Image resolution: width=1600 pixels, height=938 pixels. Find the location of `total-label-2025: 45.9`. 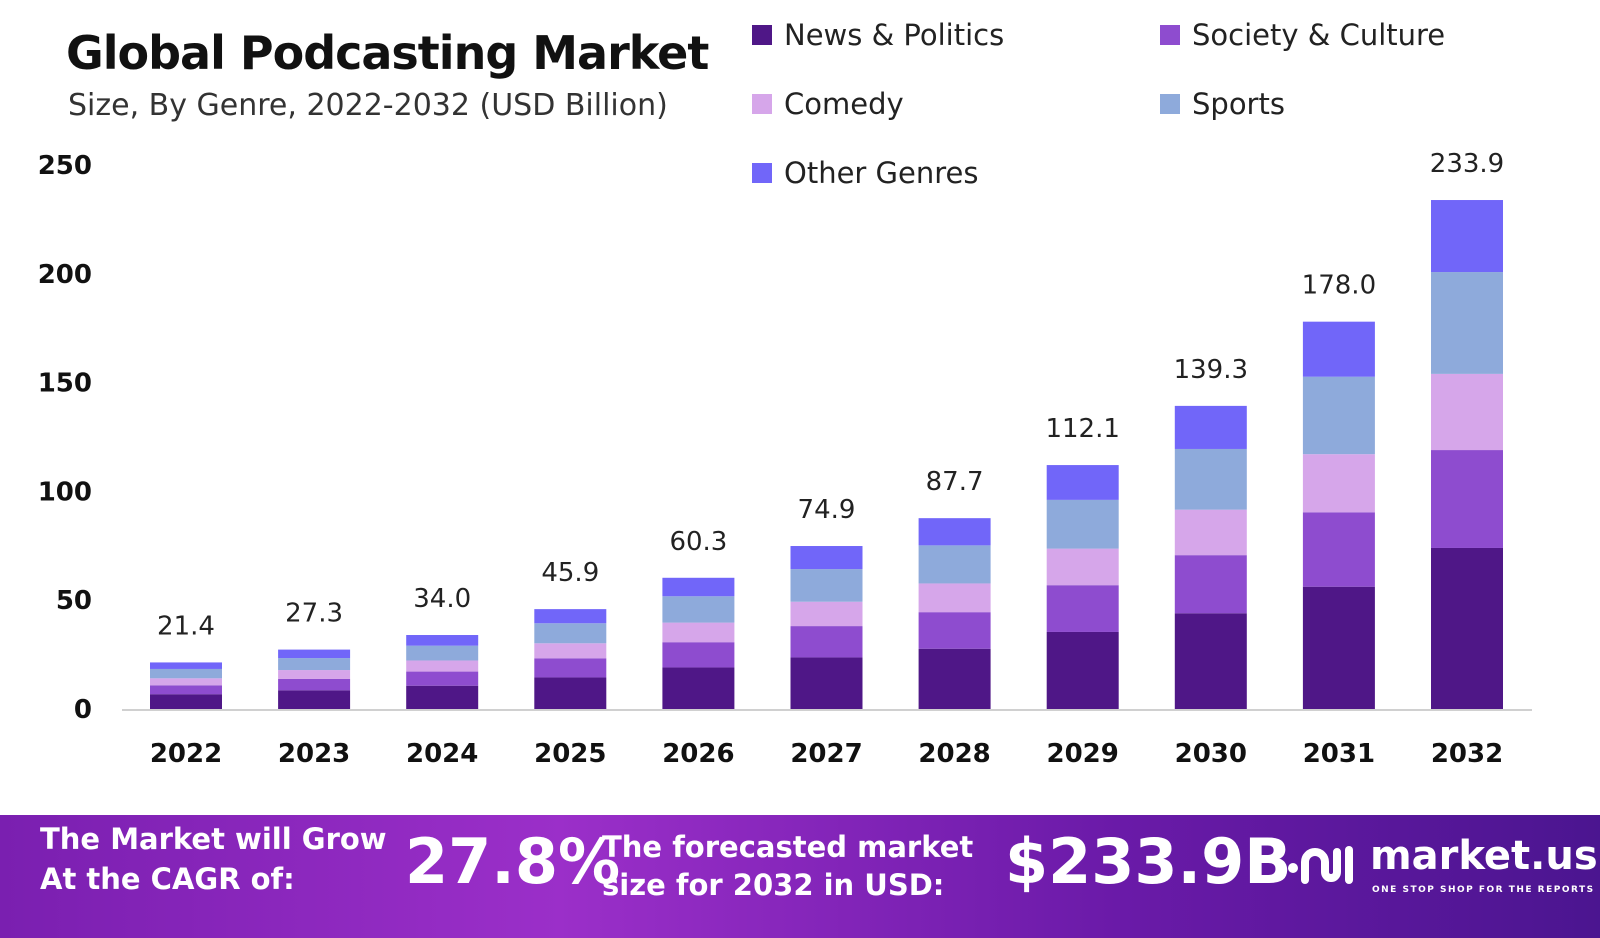

total-label-2025: 45.9 is located at coordinates (570, 573).